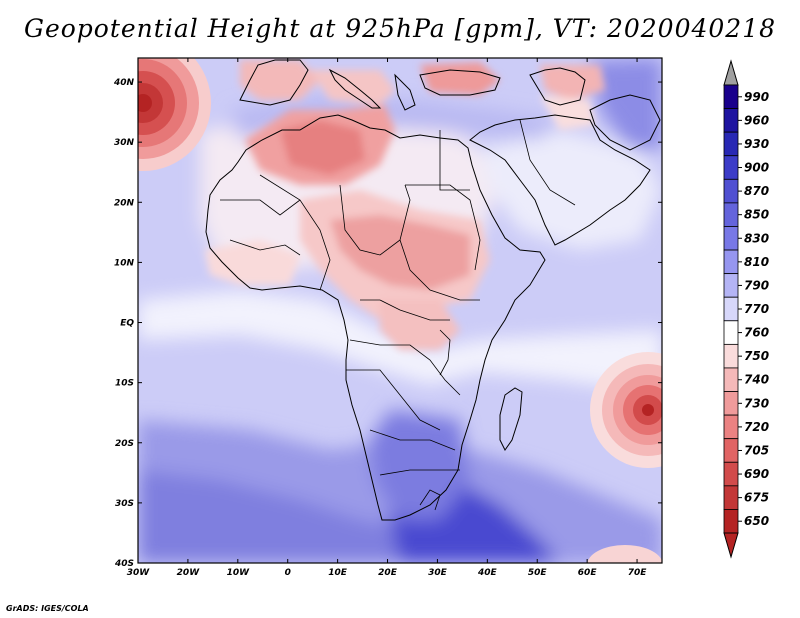  I want to click on colorbar-label: 770, so click(756, 309).